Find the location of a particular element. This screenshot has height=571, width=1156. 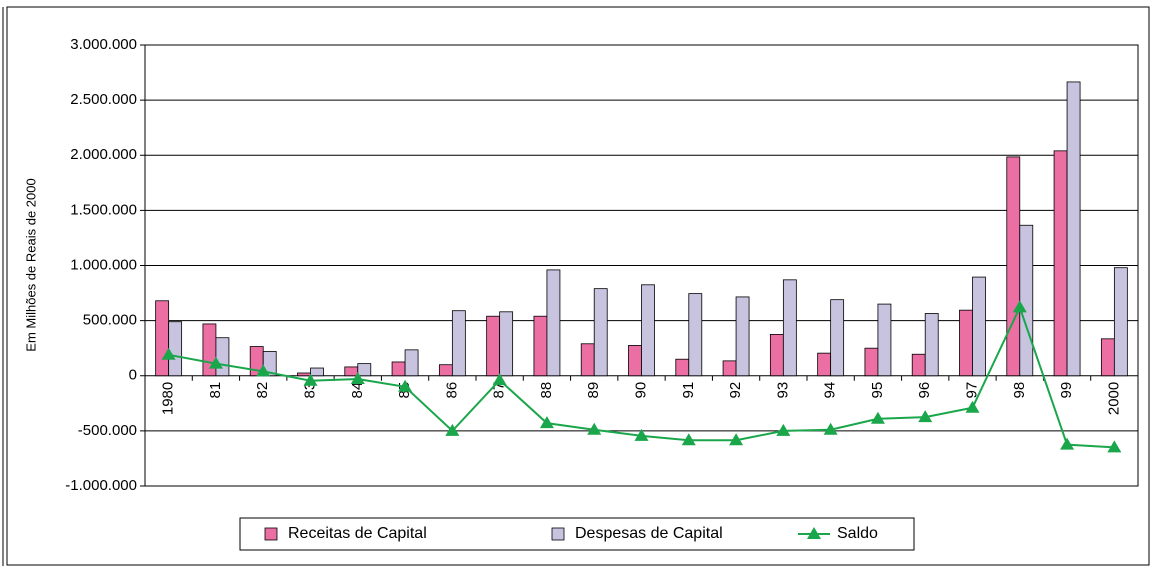

x-tick-label: 91 is located at coordinates (688, 390).